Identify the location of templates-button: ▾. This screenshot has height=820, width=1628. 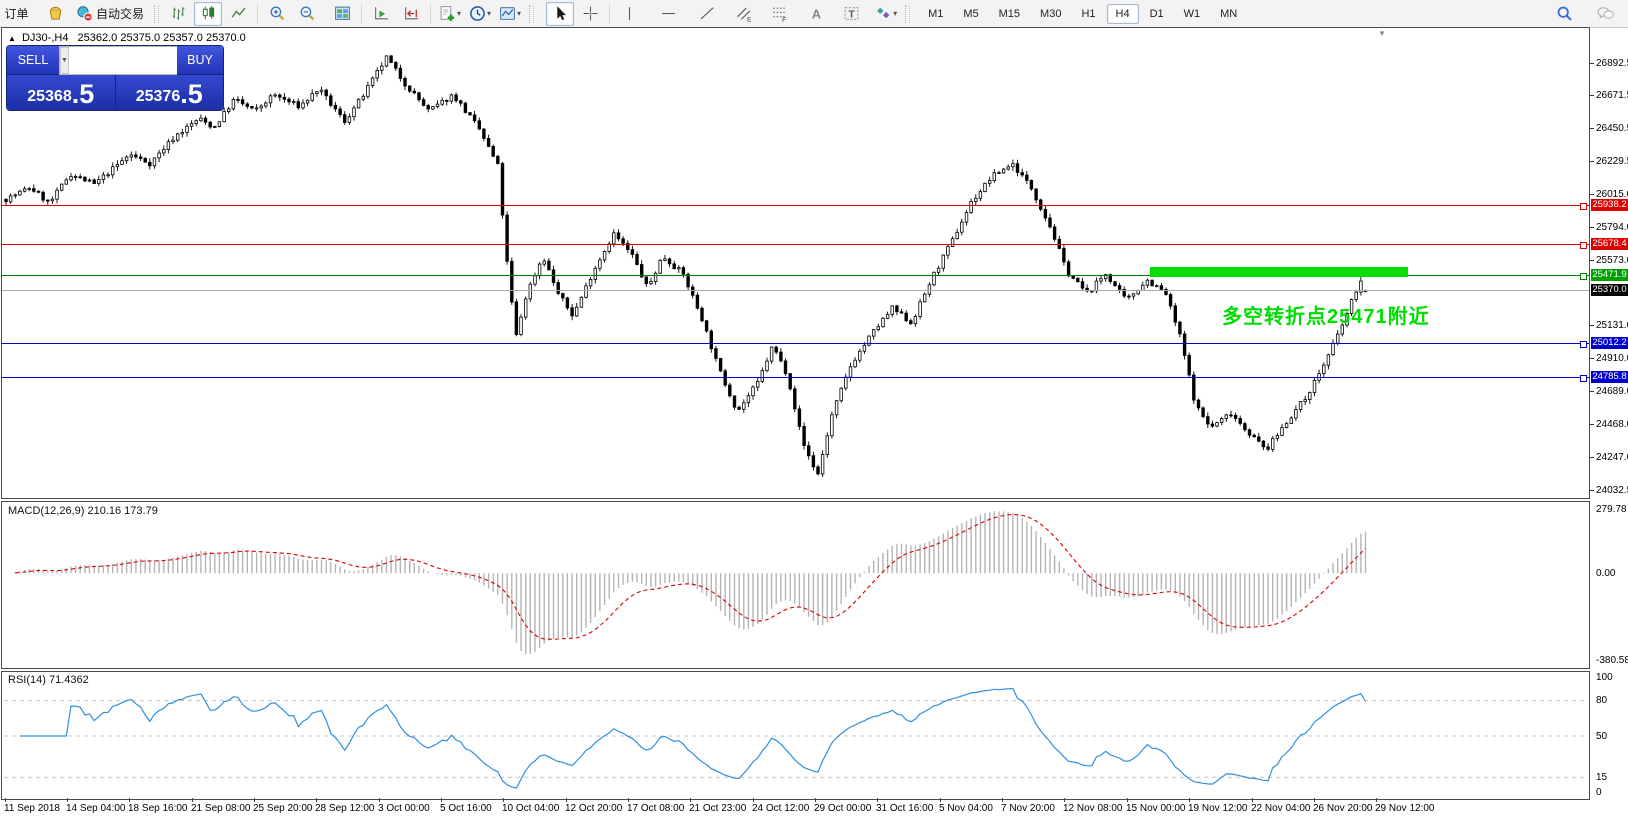
(510, 14).